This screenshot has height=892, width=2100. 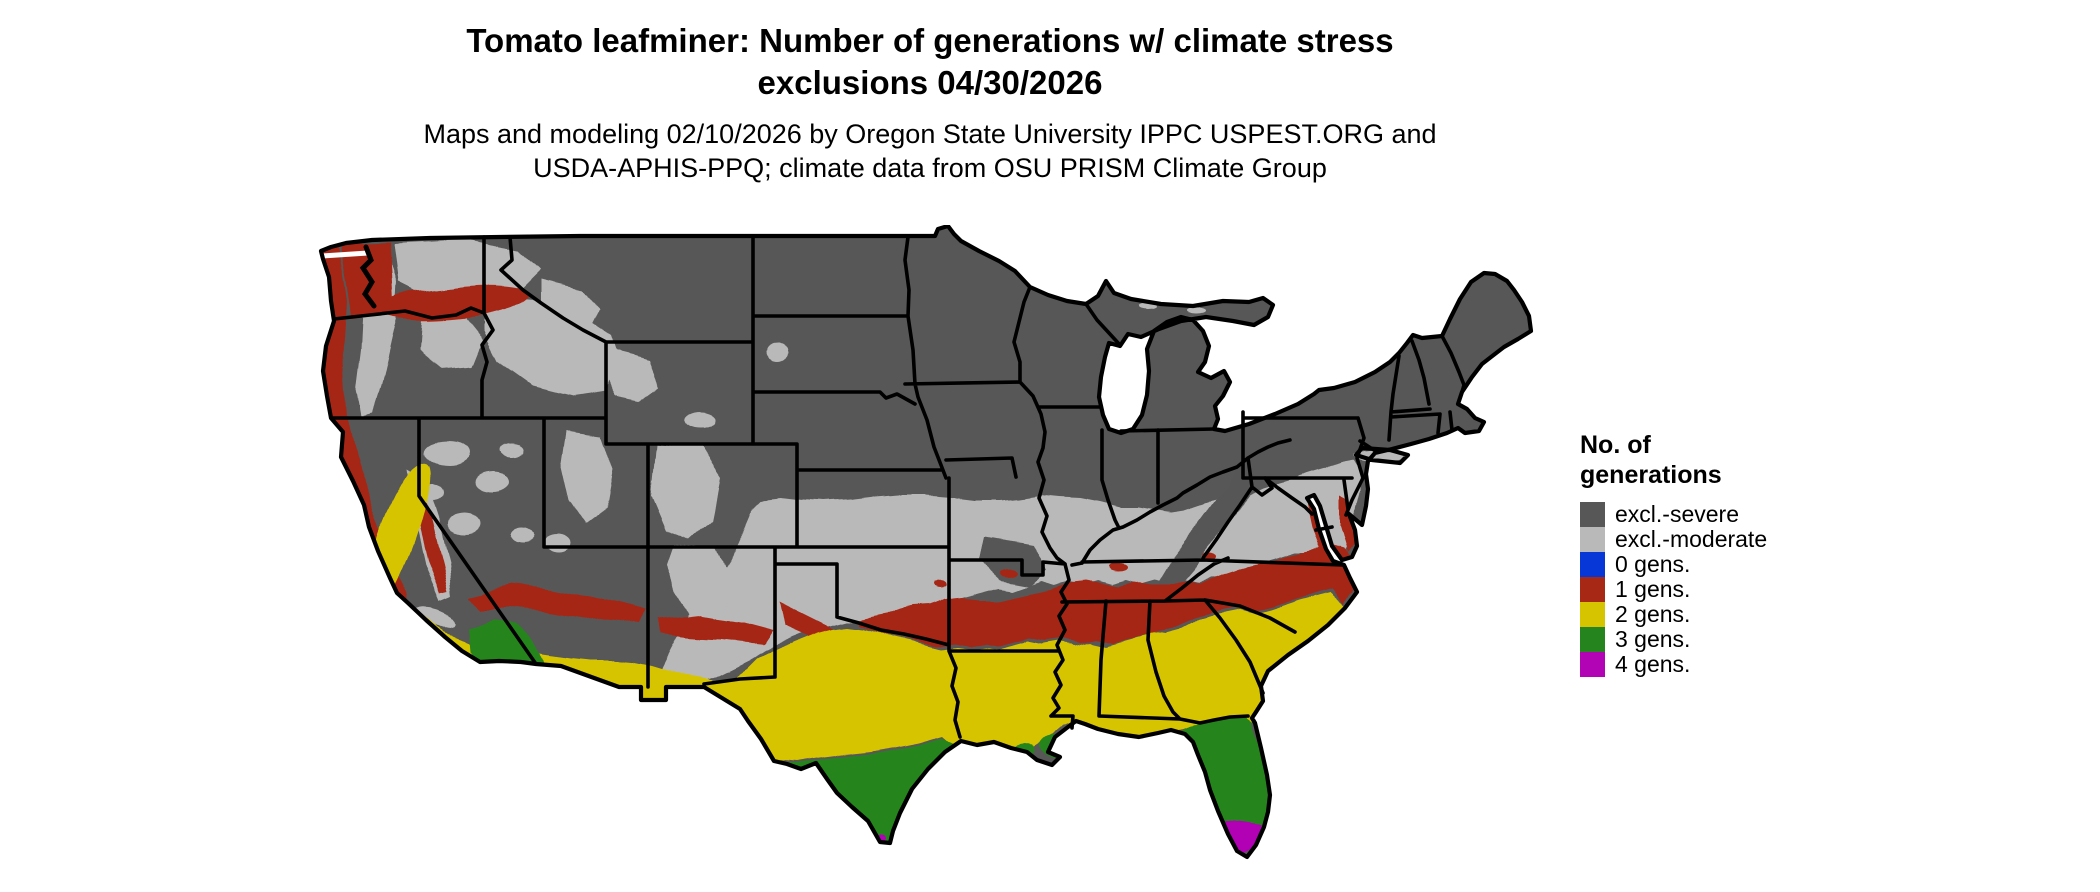 I want to click on legend-label-3-gens: 3 gens., so click(x=1653, y=639).